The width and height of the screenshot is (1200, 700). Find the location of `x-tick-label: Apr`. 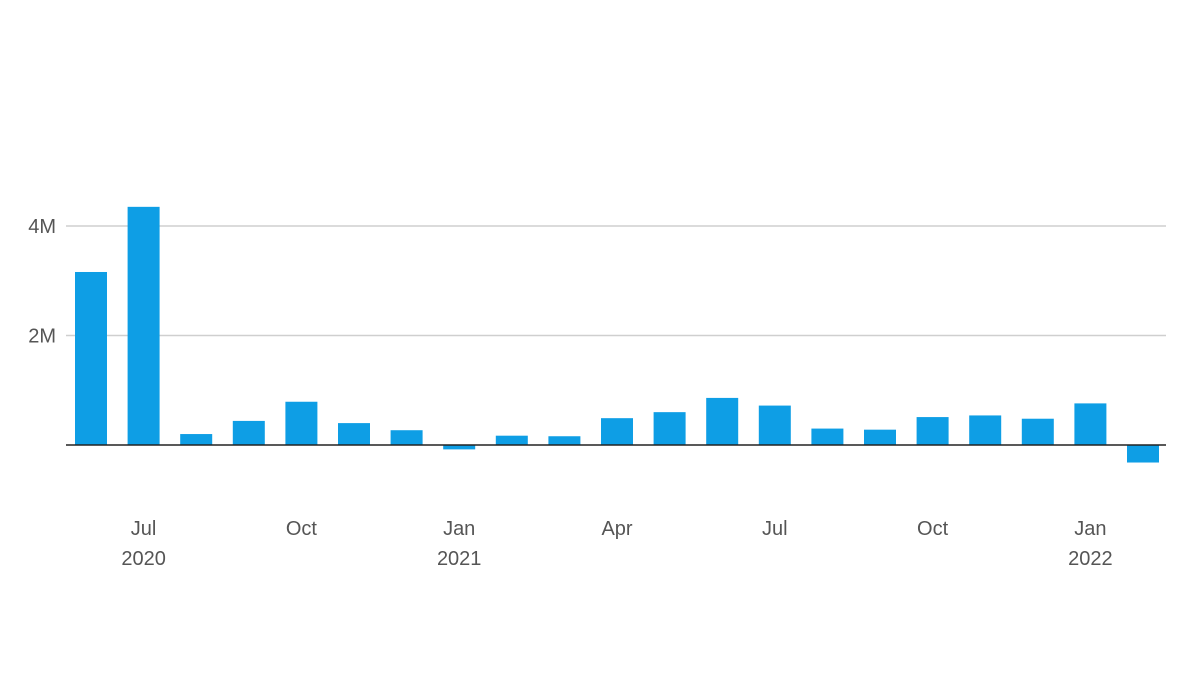

x-tick-label: Apr is located at coordinates (616, 529).